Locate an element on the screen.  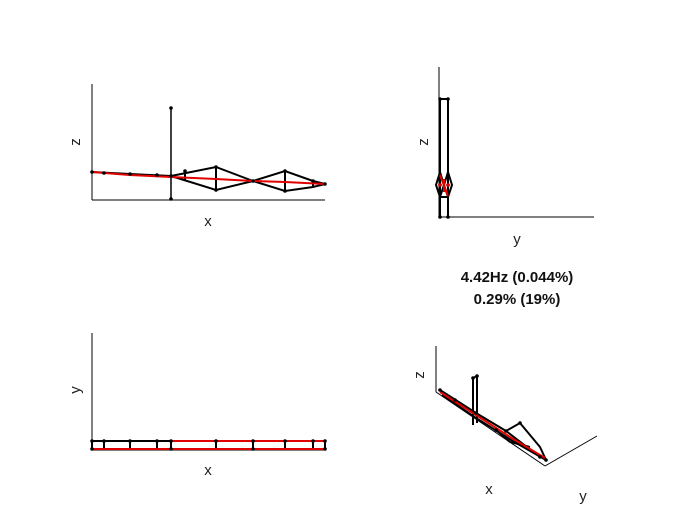
mode-nodes-yz is located at coordinates (444, 185).